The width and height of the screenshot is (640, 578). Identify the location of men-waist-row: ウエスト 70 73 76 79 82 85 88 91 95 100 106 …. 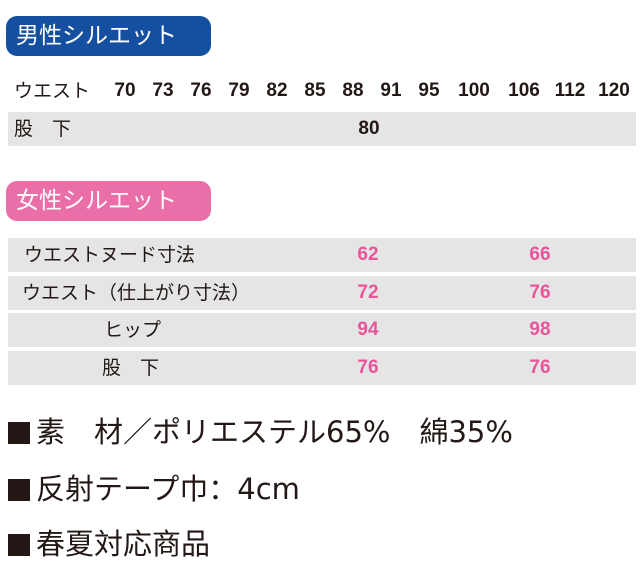
(322, 91).